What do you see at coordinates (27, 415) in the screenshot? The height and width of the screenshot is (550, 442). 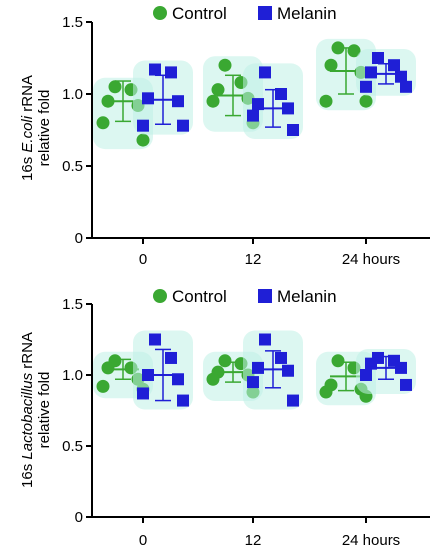 I see `y-axis-label-species: Lactobacillus` at bounding box center [27, 415].